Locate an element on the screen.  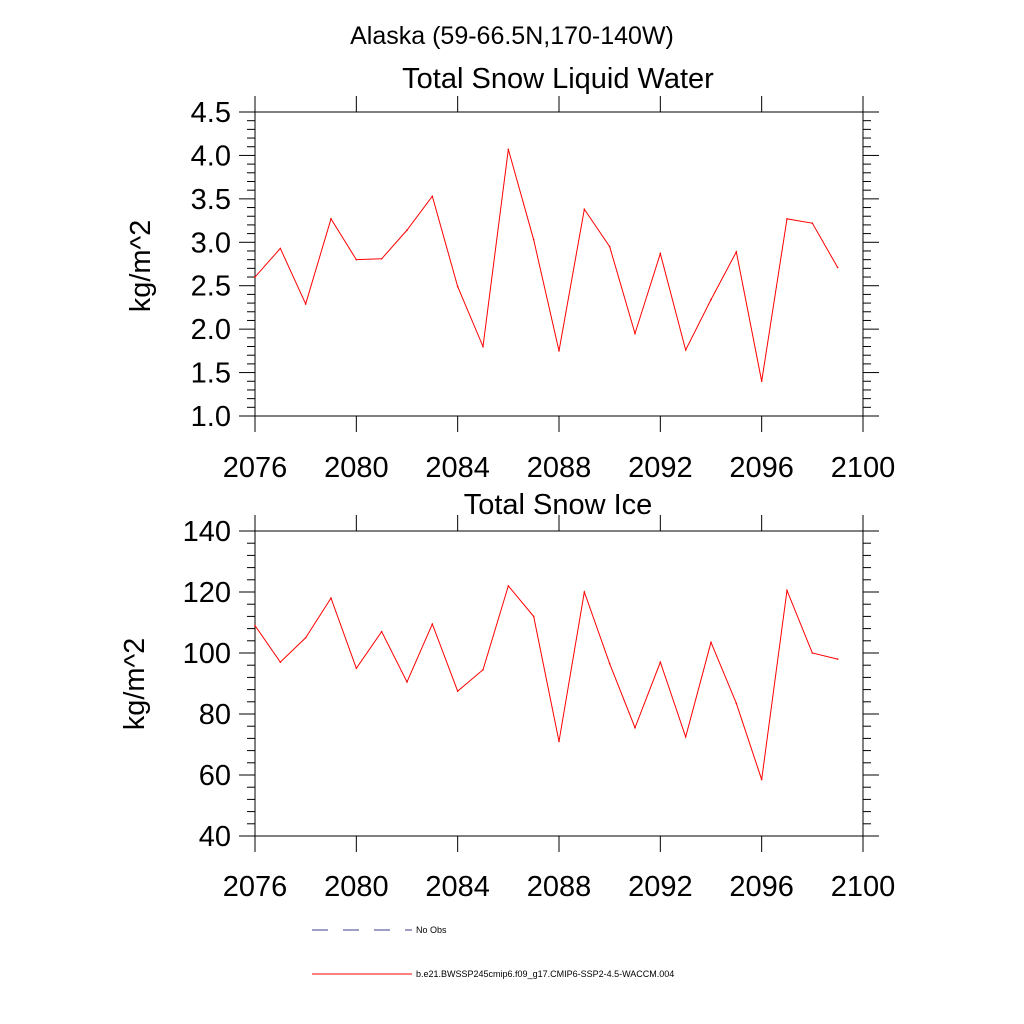
y-tick-label: 2.5 is located at coordinates (211, 287).